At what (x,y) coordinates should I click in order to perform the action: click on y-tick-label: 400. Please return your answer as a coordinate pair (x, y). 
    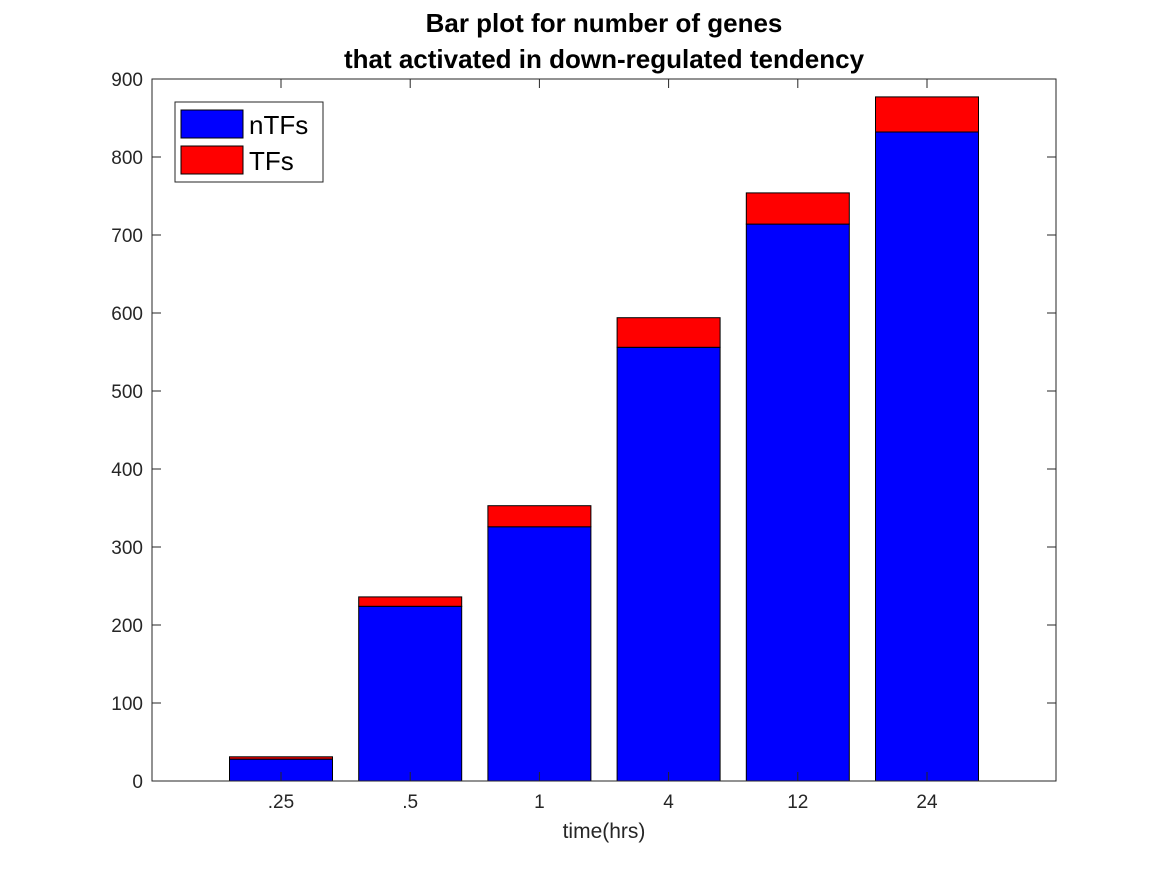
    Looking at the image, I should click on (127, 470).